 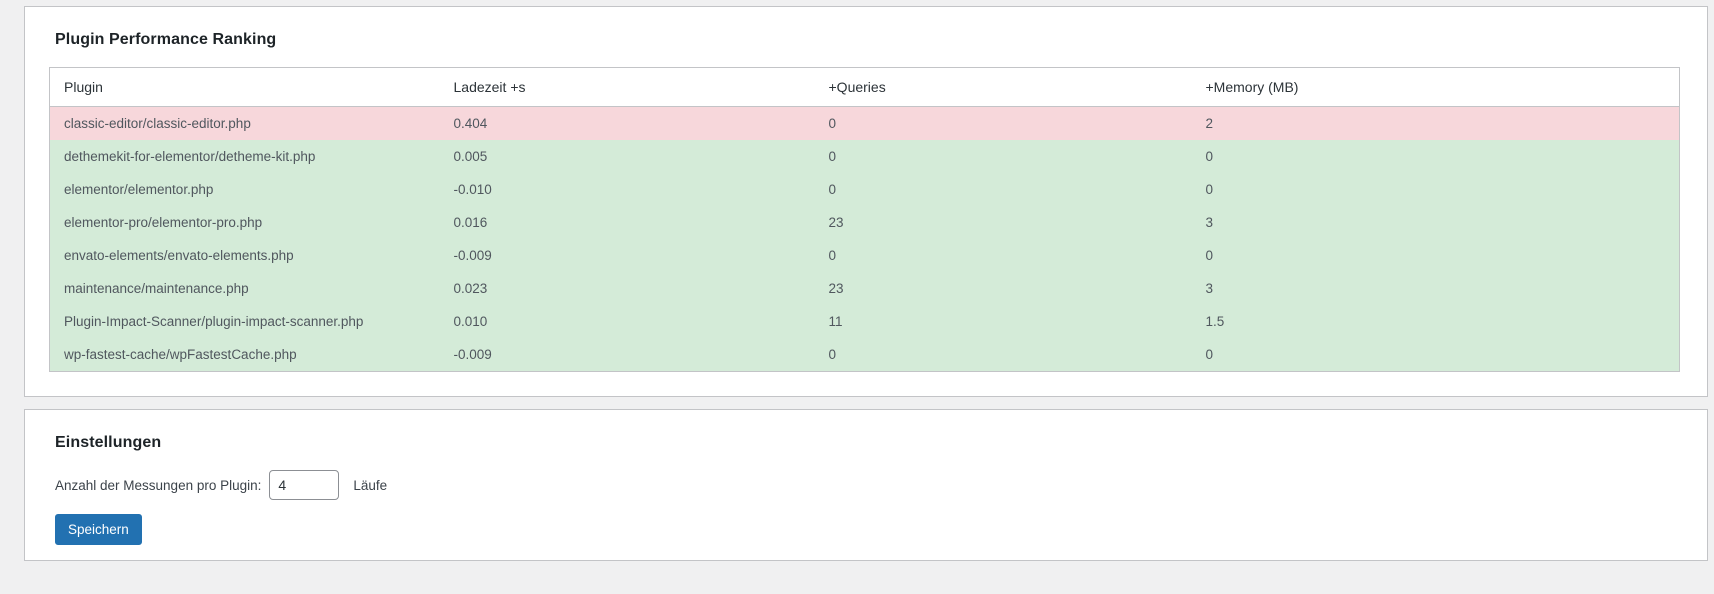 I want to click on table-header-row: Plugin Ladezeit +s +Queries +Memory (MB), so click(x=864, y=87).